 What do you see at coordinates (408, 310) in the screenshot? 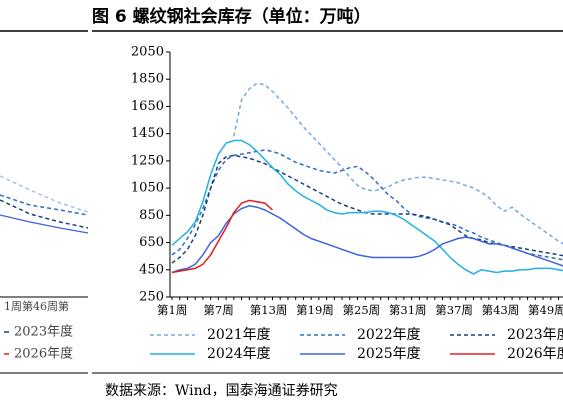
I see `x-tick-label: 第31周` at bounding box center [408, 310].